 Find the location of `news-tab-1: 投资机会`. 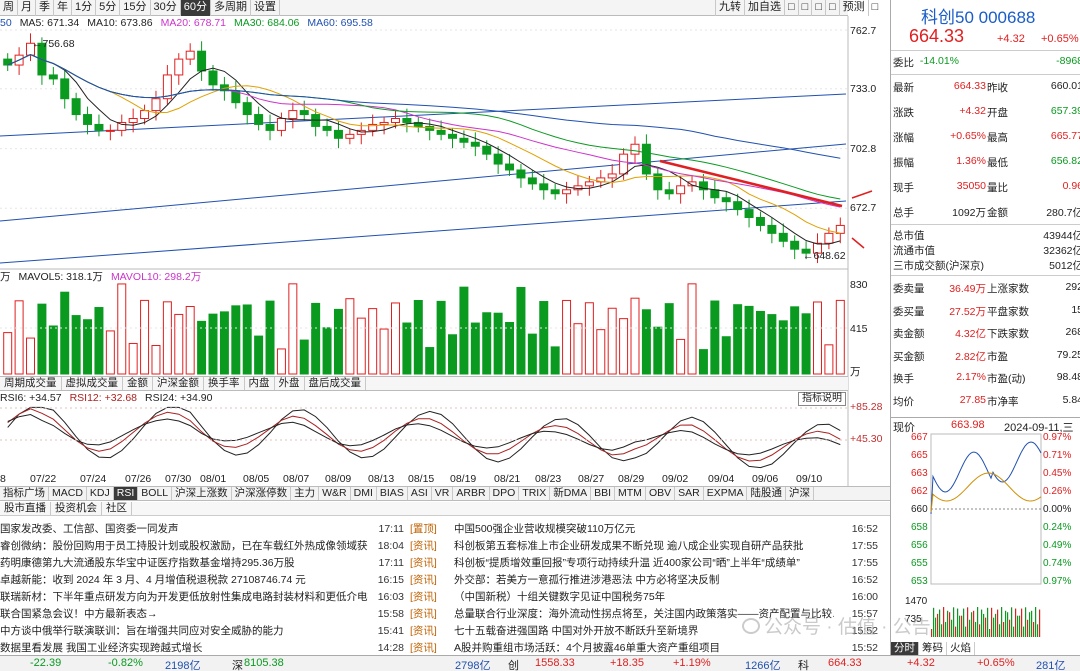

news-tab-1: 投资机会 is located at coordinates (76, 508).